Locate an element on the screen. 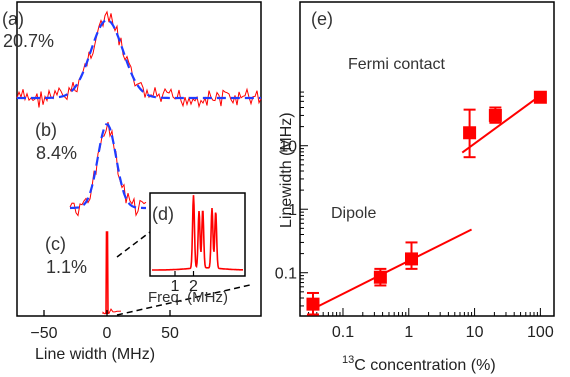  y-tick-label: 10 is located at coordinates (288, 147).